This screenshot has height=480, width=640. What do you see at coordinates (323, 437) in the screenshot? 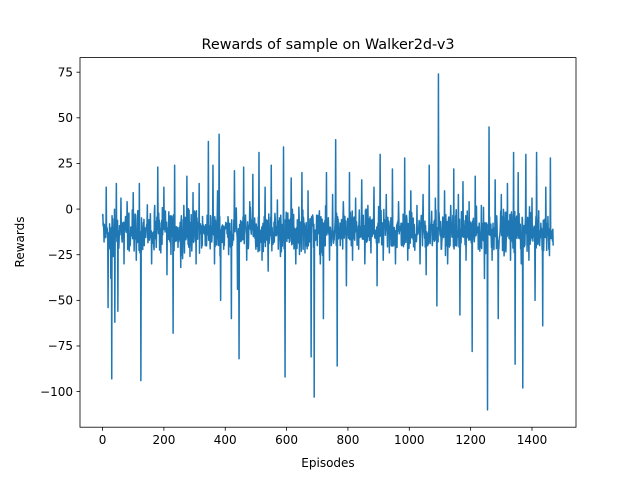
I see `x-axis-ticks: 0 200 400 600 800 1000 1200 1400` at bounding box center [323, 437].